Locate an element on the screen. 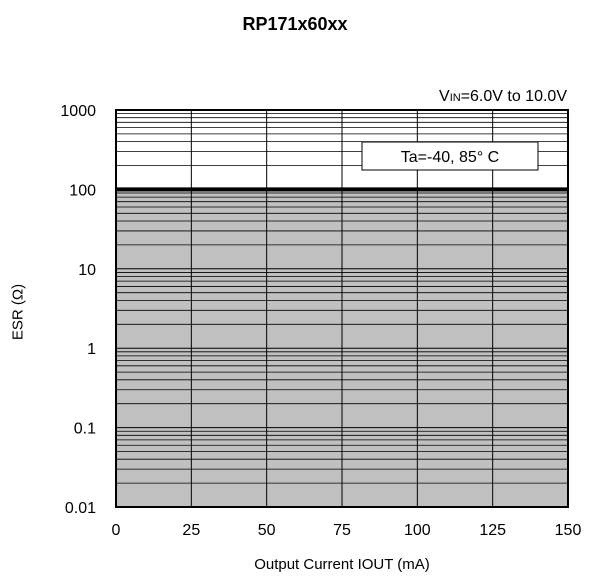 The width and height of the screenshot is (590, 585). temperature-annotation: Ta=-40, 85° C is located at coordinates (450, 157).